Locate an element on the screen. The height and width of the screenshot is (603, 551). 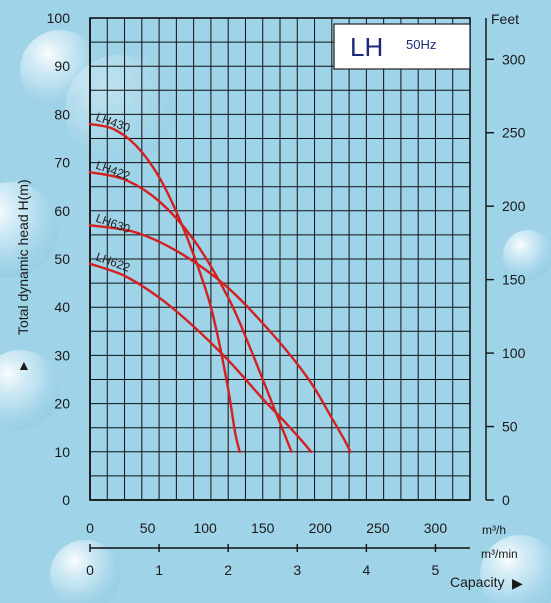
x-axis-label: Capacity is located at coordinates (477, 582).